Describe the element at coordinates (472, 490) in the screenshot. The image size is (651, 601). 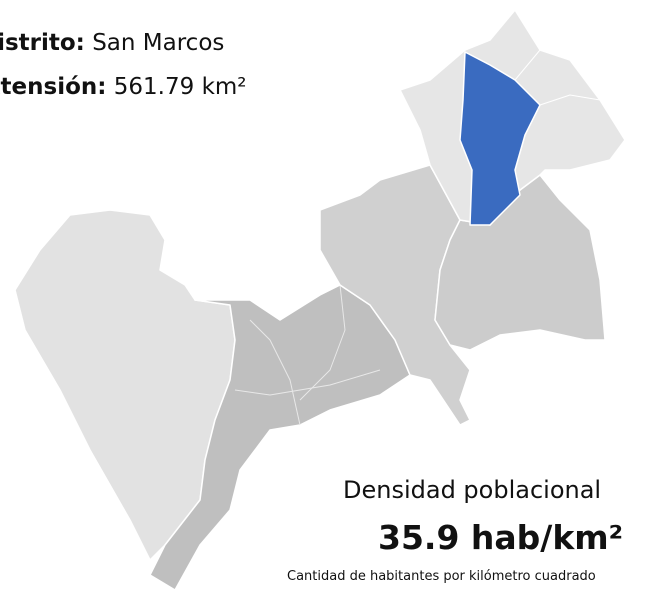
I see `density-title: Densidad poblacional` at that location.